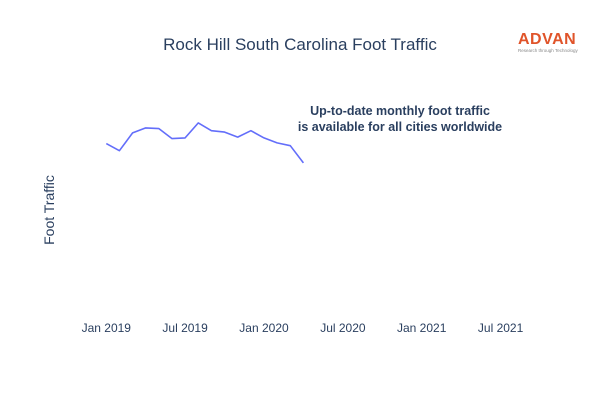 Image resolution: width=600 pixels, height=400 pixels. Describe the element at coordinates (300, 44) in the screenshot. I see `chart-title: Rock Hill South Carolina Foot Traffic` at that location.